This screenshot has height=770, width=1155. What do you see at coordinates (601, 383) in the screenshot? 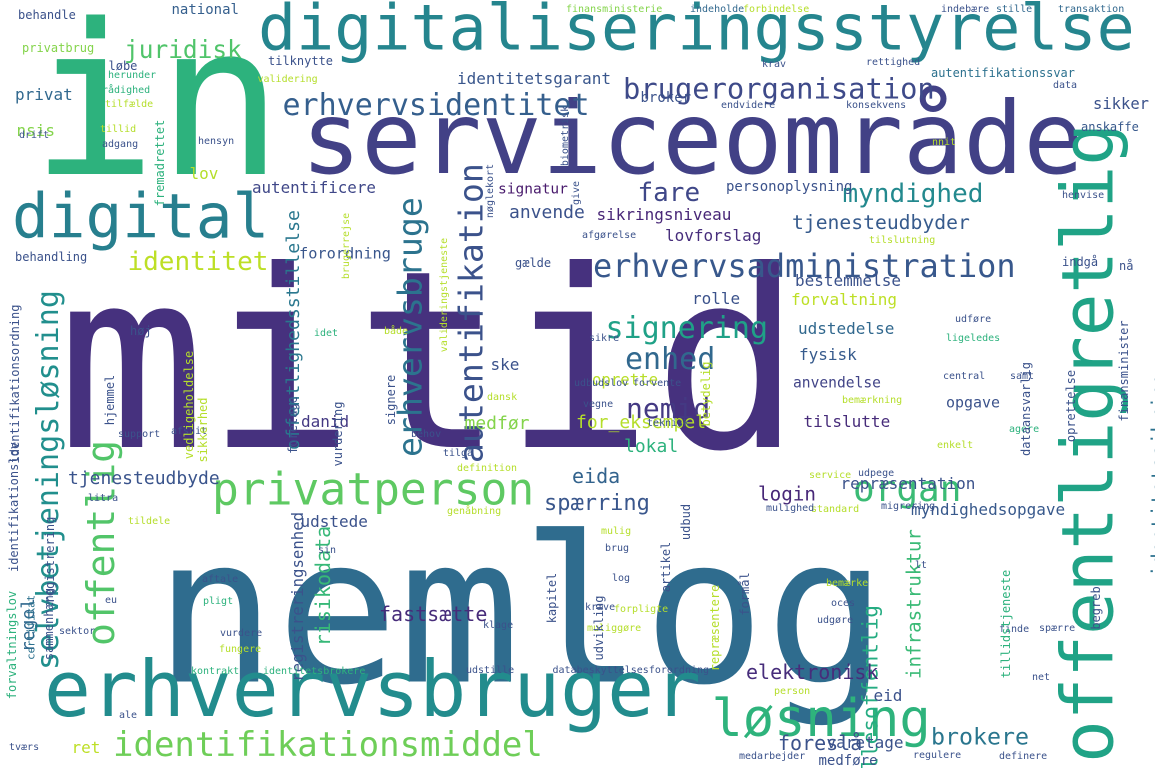
I see `word-udbudslov: udbudslov` at bounding box center [601, 383].